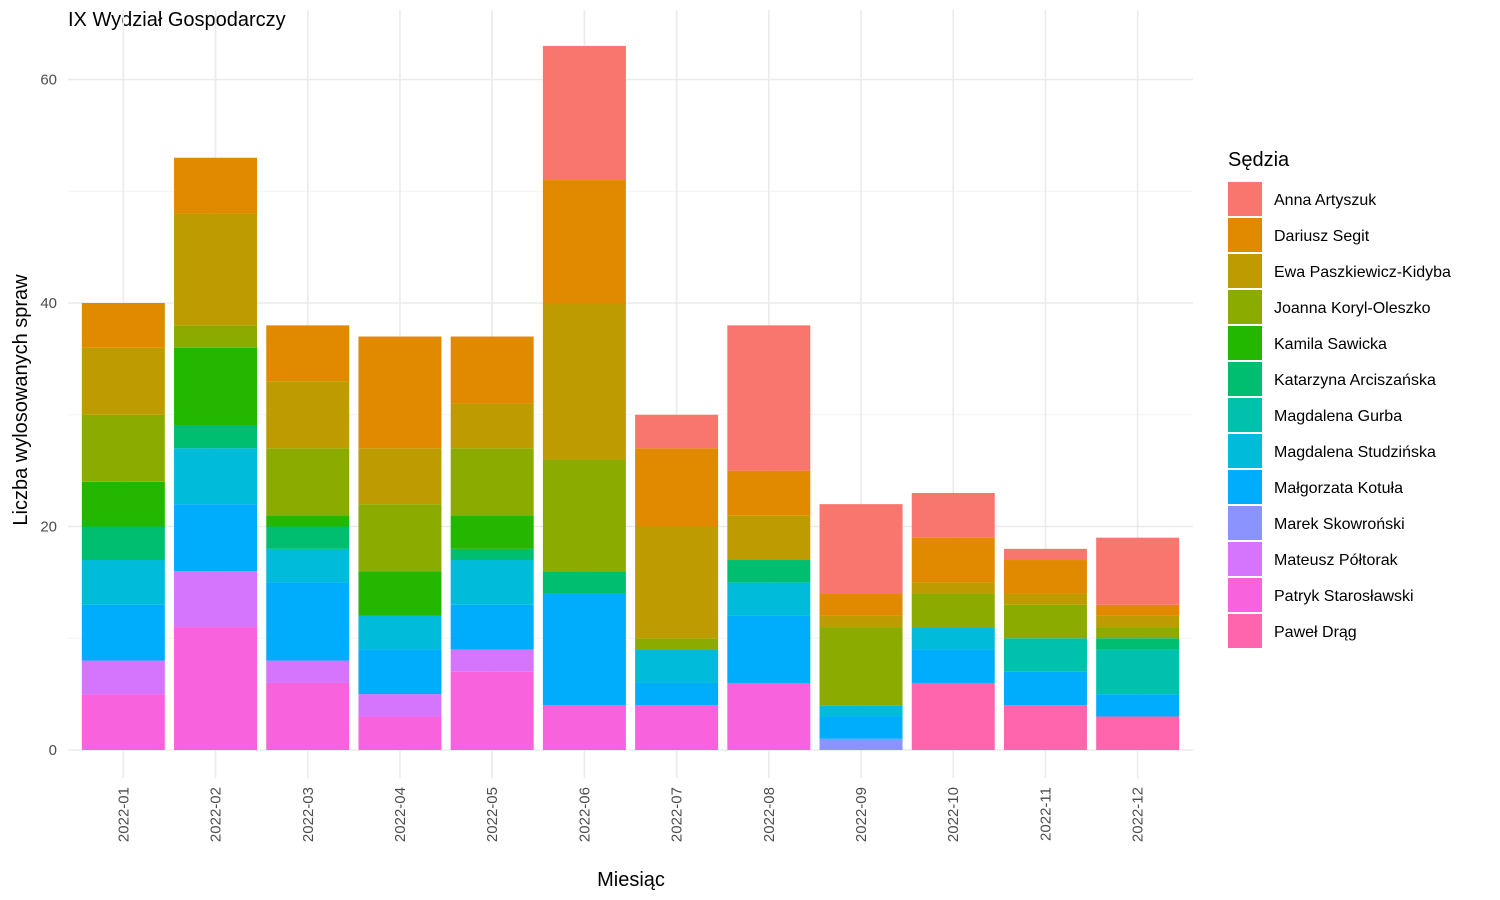  What do you see at coordinates (21, 400) in the screenshot?
I see `y-axis-title: Liczba wylosowanych spraw` at bounding box center [21, 400].